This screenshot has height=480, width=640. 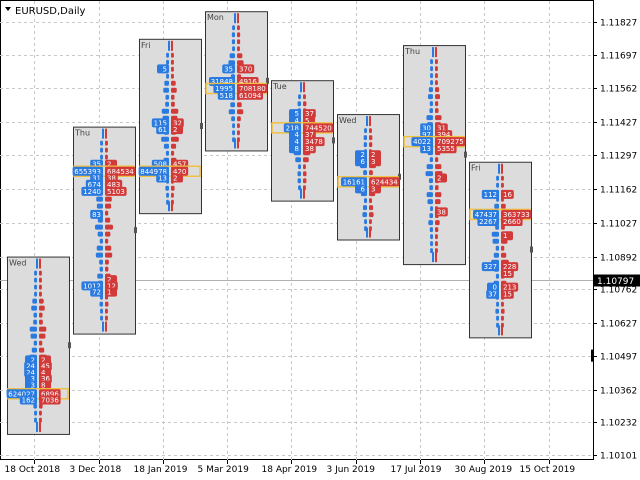 I want to click on buy-volume-value: 218, so click(x=292, y=128).